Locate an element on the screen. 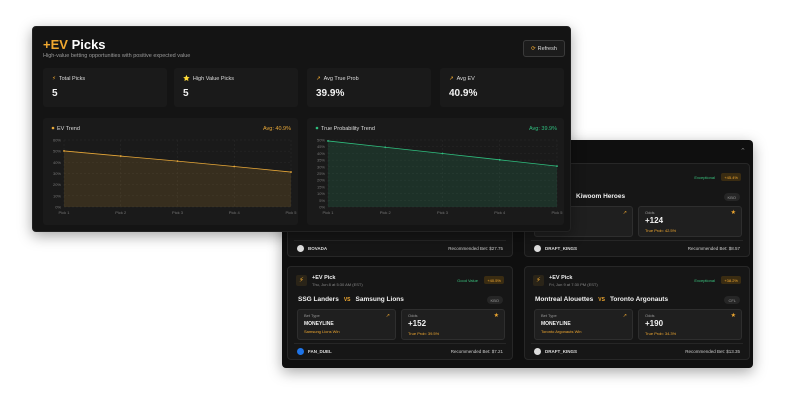 This screenshot has width=800, height=400. y-tick-label: 35% is located at coordinates (321, 160).